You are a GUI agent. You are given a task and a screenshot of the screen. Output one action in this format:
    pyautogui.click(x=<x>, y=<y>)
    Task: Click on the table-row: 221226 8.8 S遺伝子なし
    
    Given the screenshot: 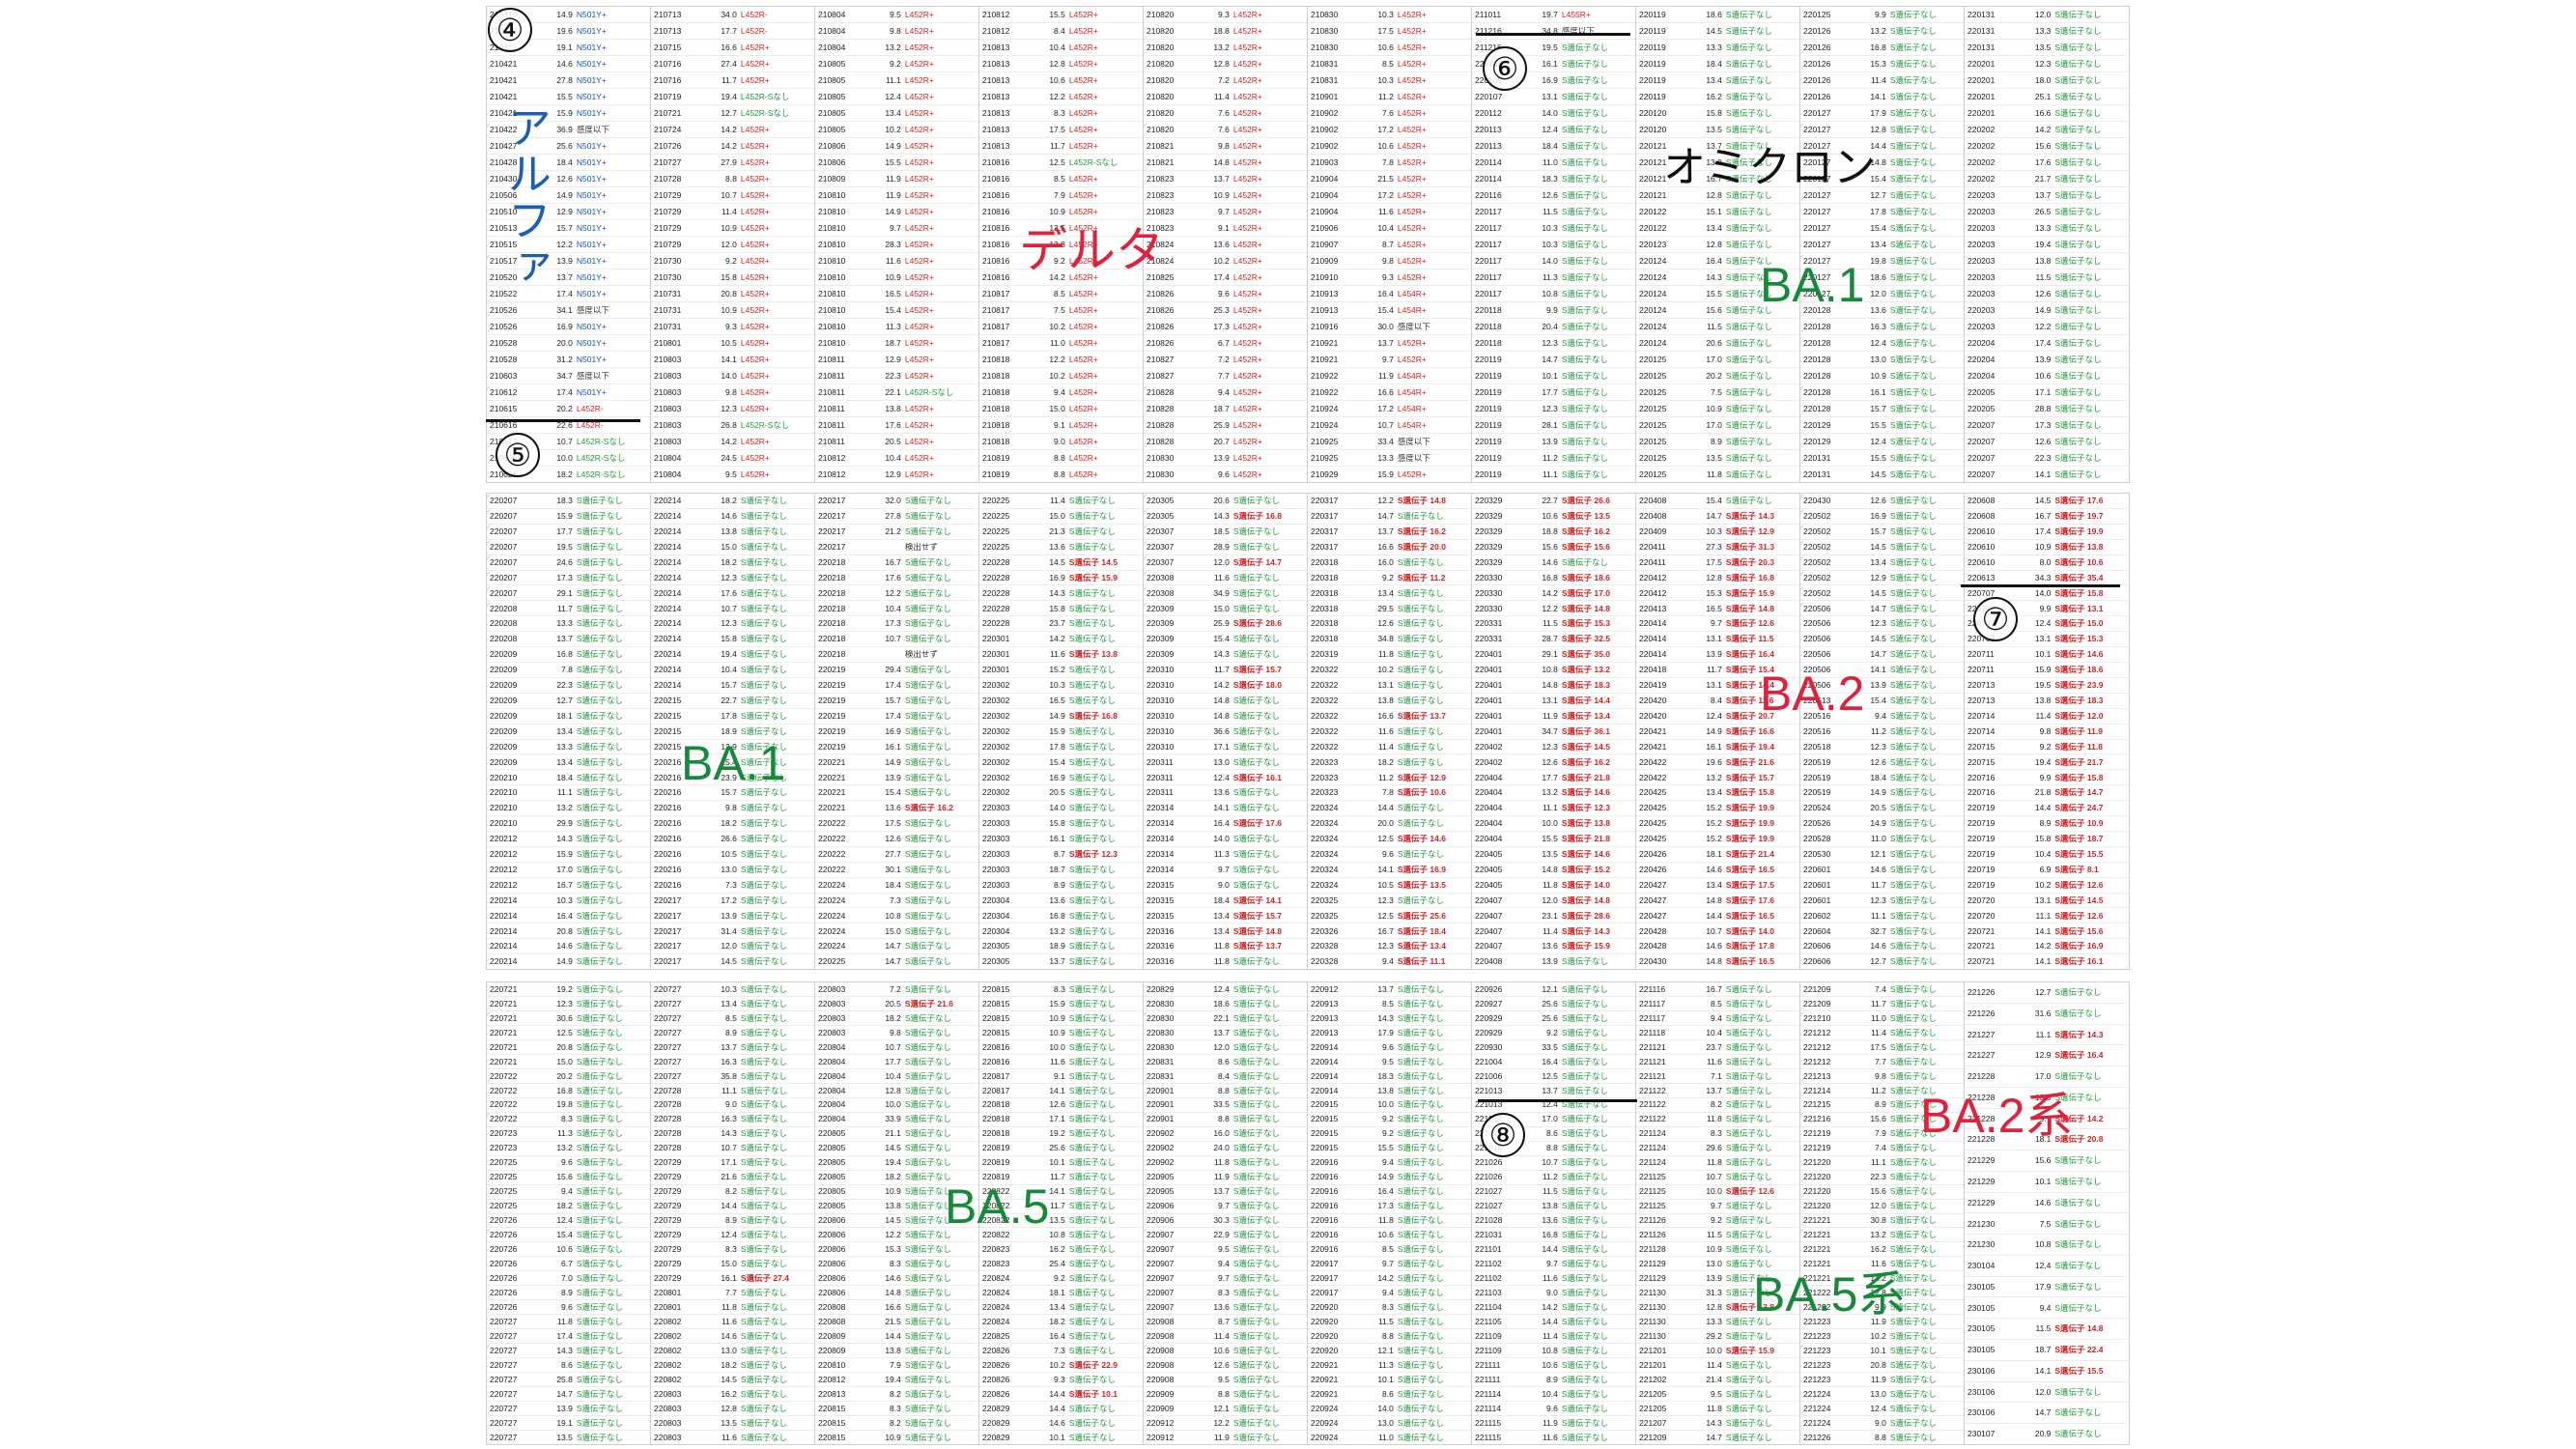 What is the action you would take?
    pyautogui.click(x=1882, y=1437)
    